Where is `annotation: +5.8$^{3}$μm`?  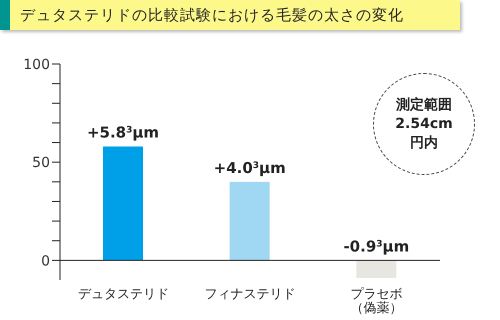
annotation: +5.8$^{3}$μm is located at coordinates (123, 132).